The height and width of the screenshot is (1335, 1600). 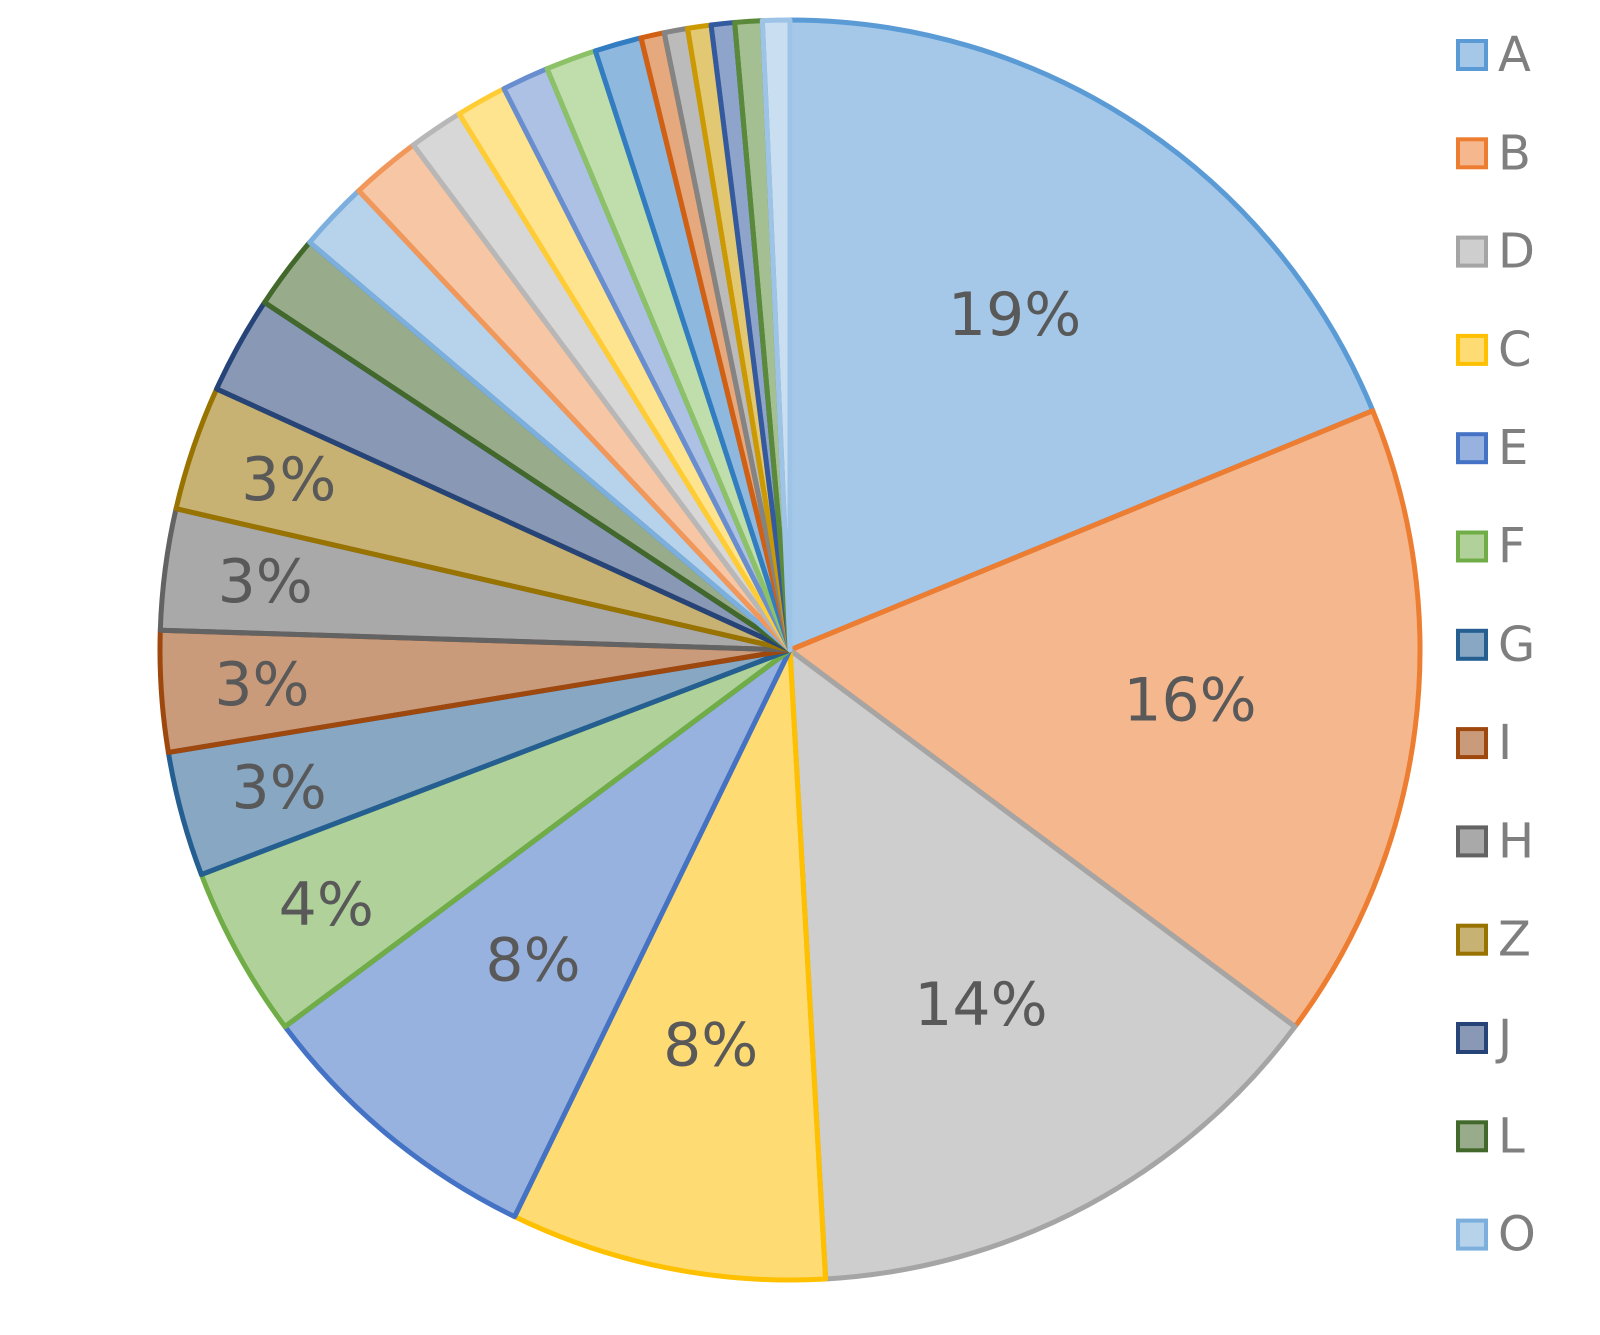 What do you see at coordinates (1516, 645) in the screenshot?
I see `legend-label: G` at bounding box center [1516, 645].